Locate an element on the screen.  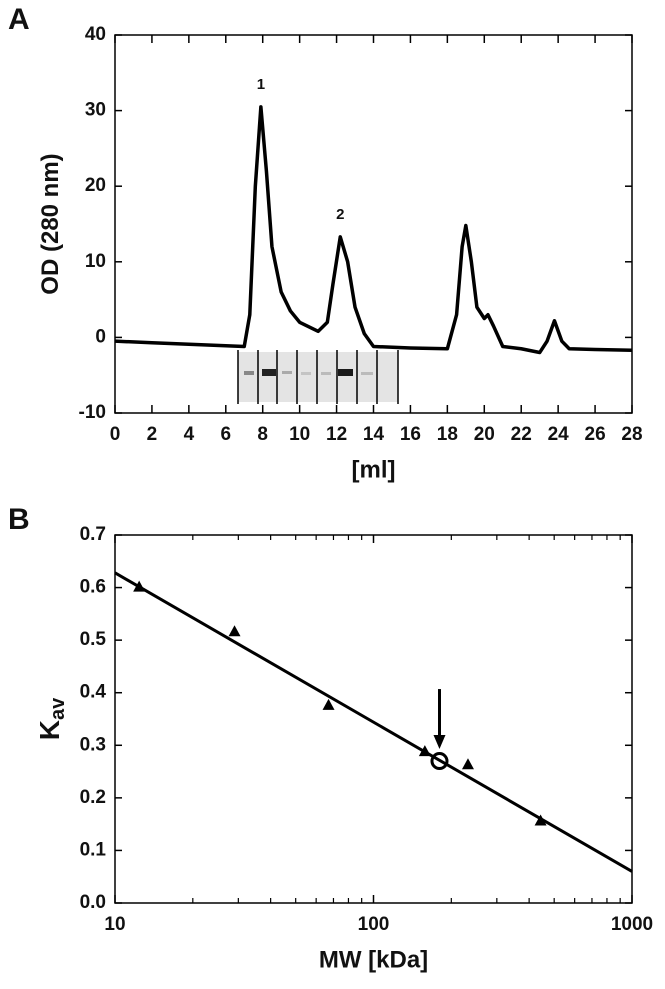
peak-label: 1 is located at coordinates (261, 84).